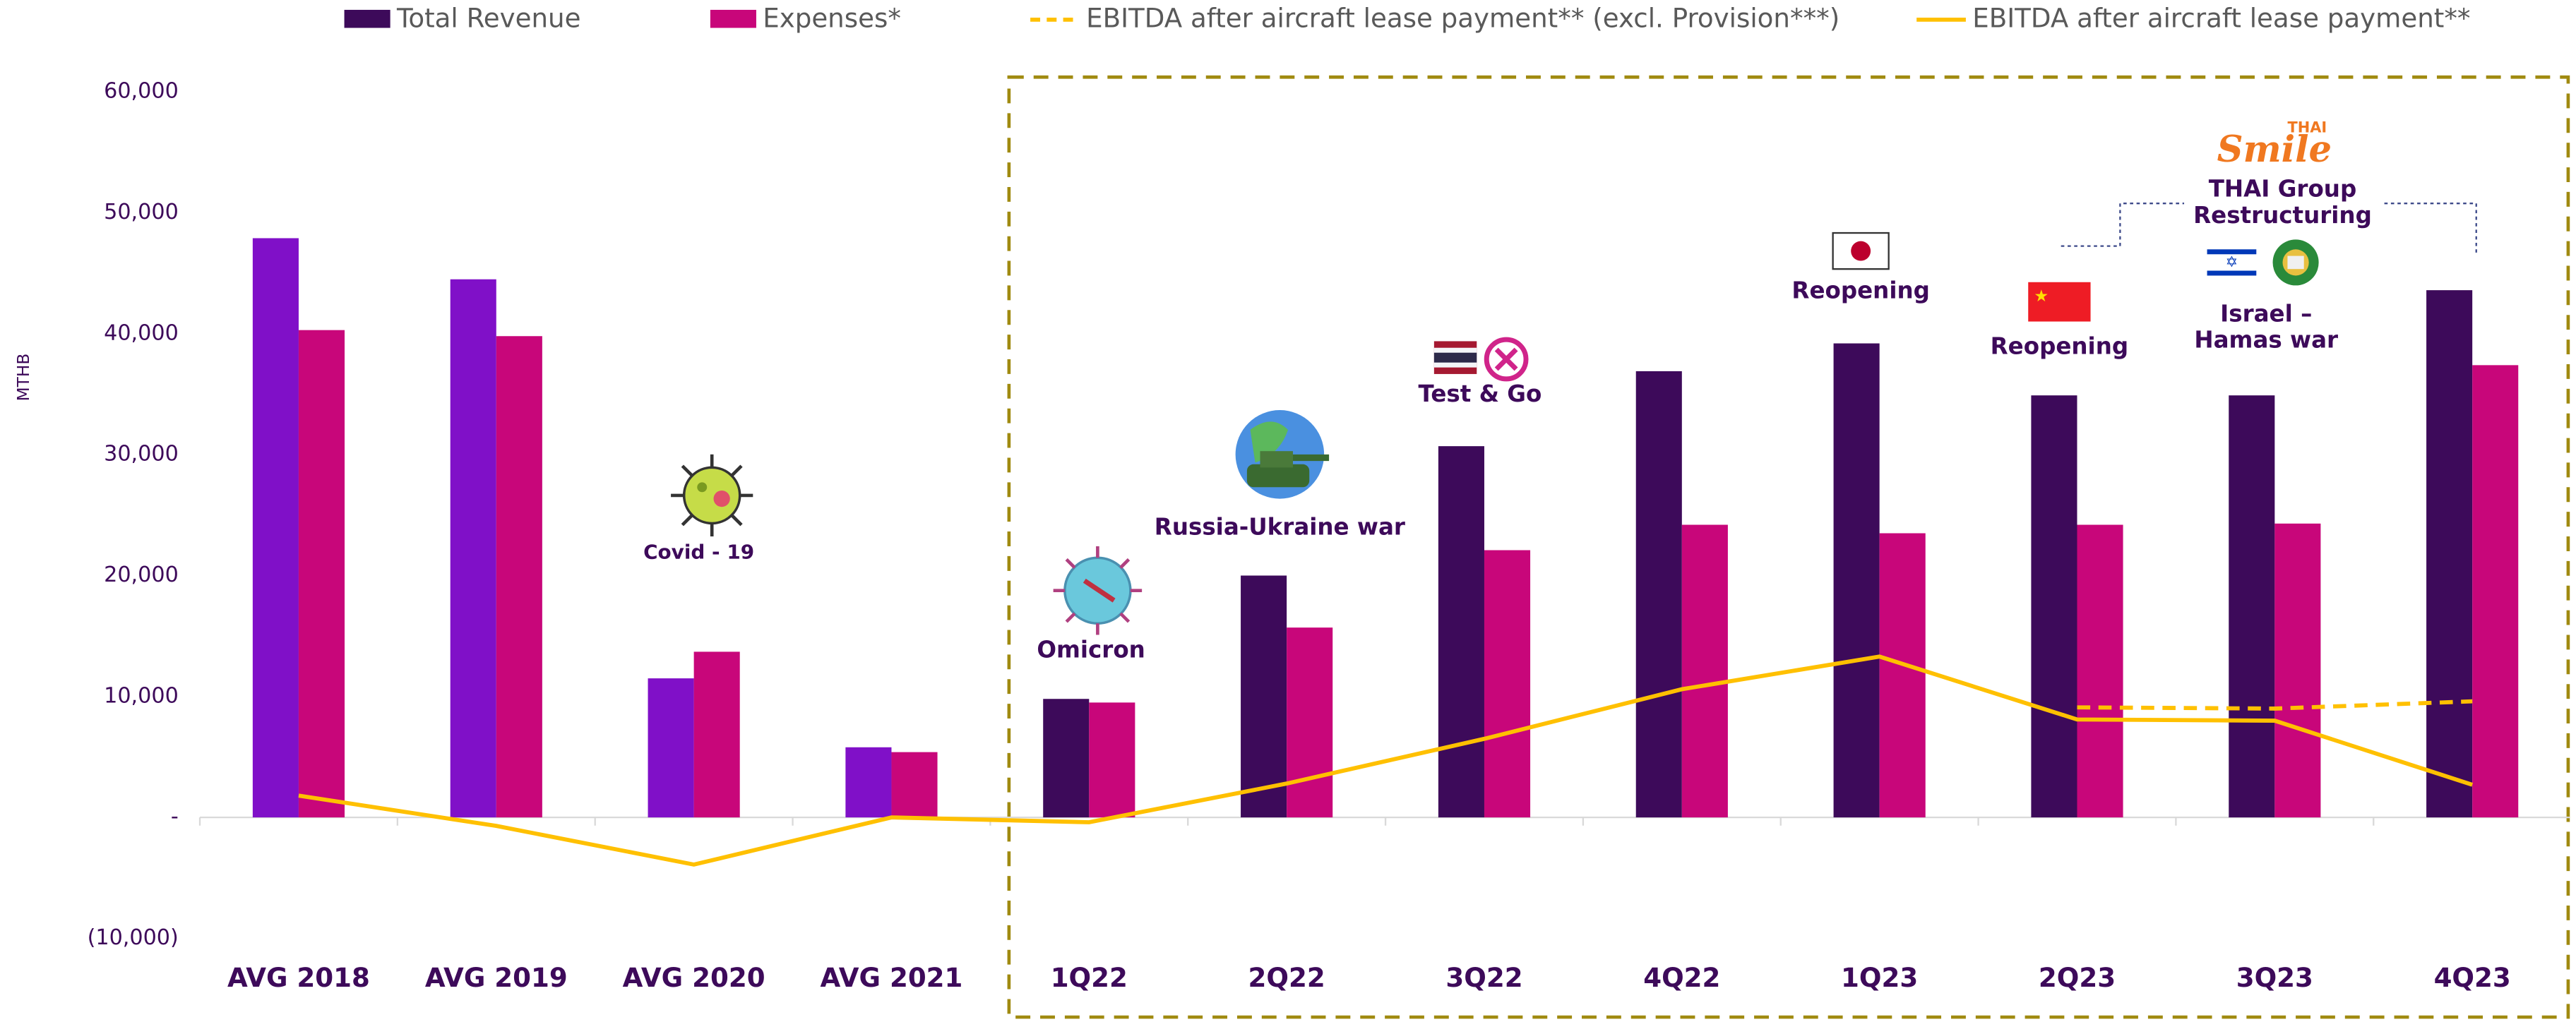 The width and height of the screenshot is (2576, 1022). What do you see at coordinates (891, 977) in the screenshot?
I see `x-tick-label: AVG 2021` at bounding box center [891, 977].